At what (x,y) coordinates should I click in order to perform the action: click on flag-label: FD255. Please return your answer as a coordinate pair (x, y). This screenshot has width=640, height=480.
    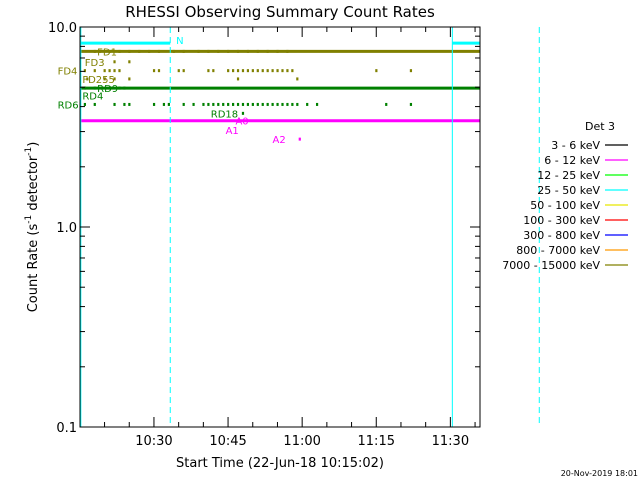
    Looking at the image, I should click on (98, 80).